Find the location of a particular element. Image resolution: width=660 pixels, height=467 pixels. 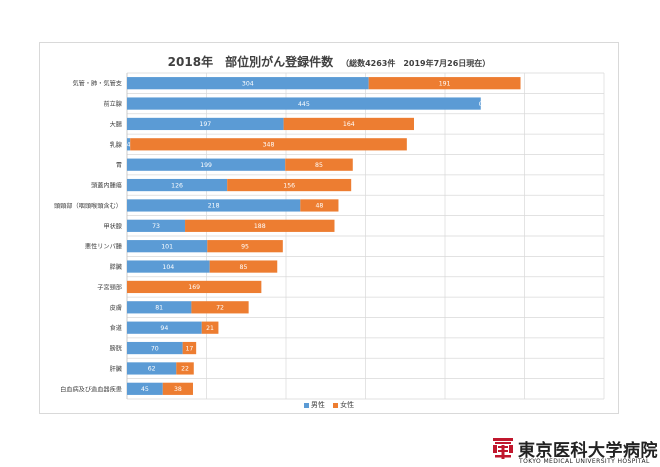

data-label-male: 445 is located at coordinates (304, 104).